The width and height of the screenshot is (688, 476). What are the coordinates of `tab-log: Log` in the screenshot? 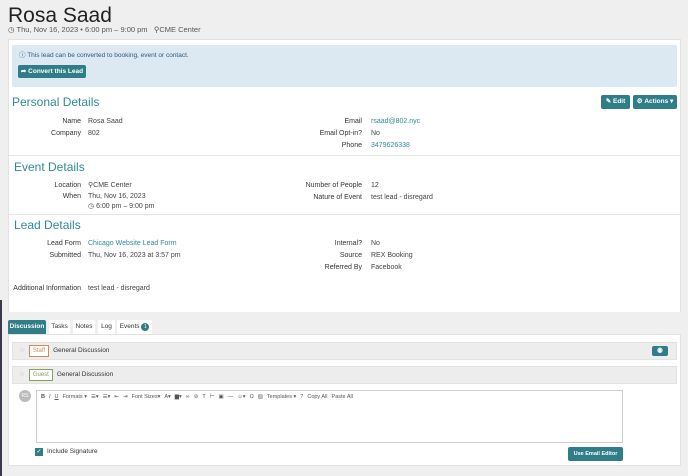 It's located at (106, 327).